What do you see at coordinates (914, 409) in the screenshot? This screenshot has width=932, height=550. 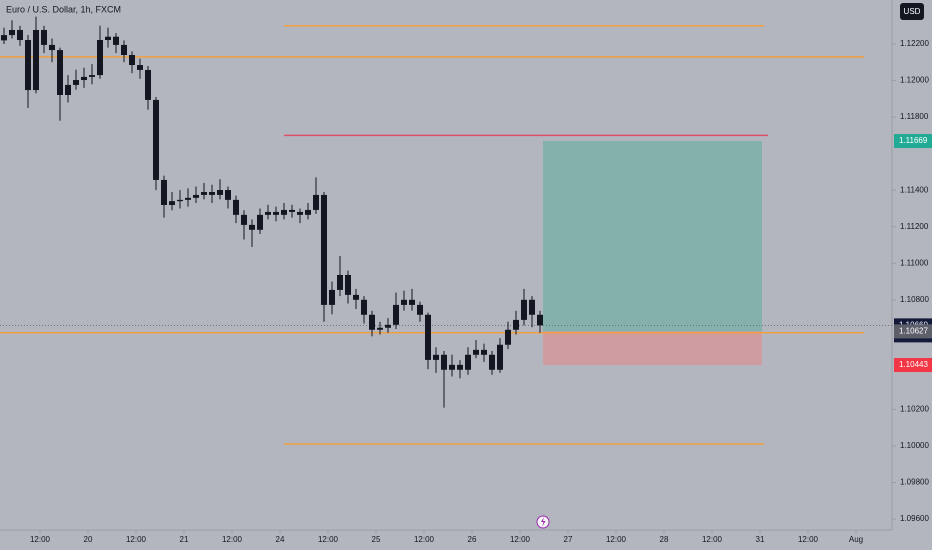 I see `y-tick-label: 1.10200` at bounding box center [914, 409].